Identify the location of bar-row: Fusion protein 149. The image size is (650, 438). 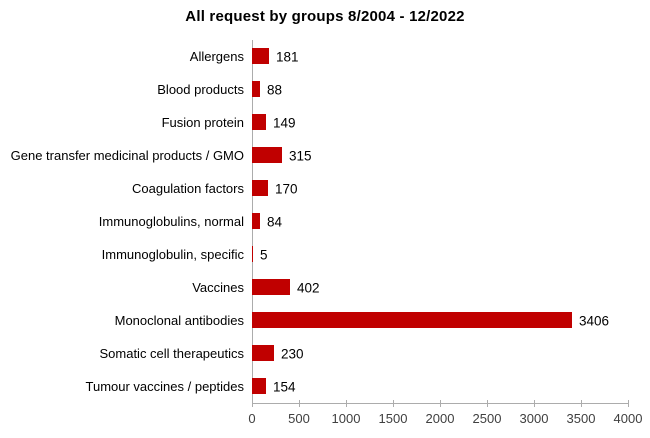
(325, 122).